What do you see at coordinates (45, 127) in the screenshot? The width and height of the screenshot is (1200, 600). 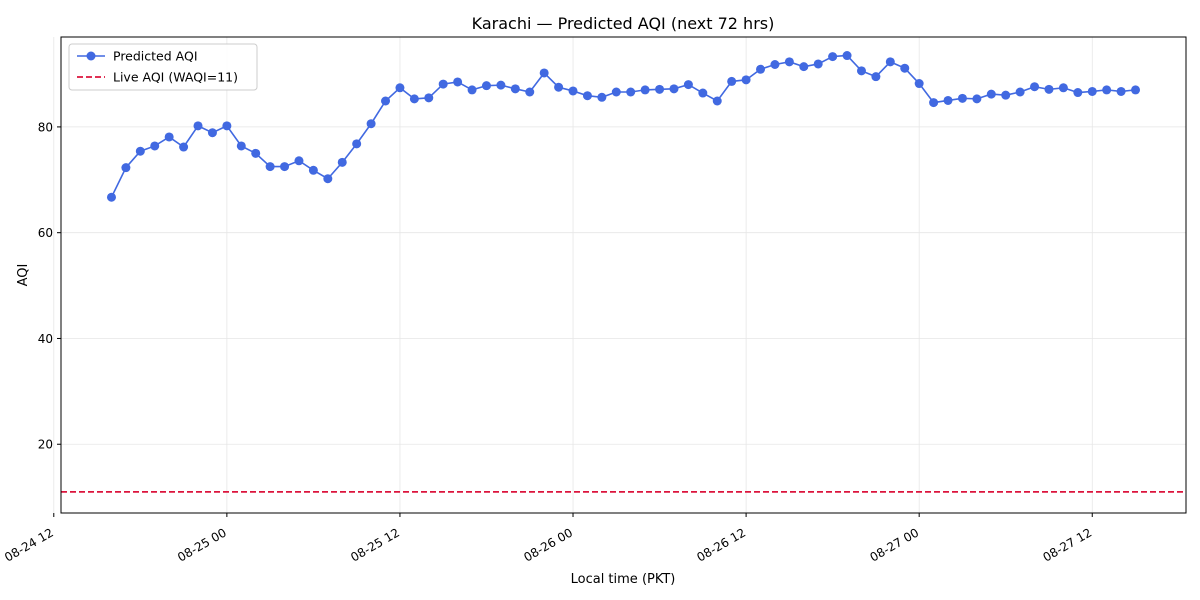 I see `y-tick-label: 80` at bounding box center [45, 127].